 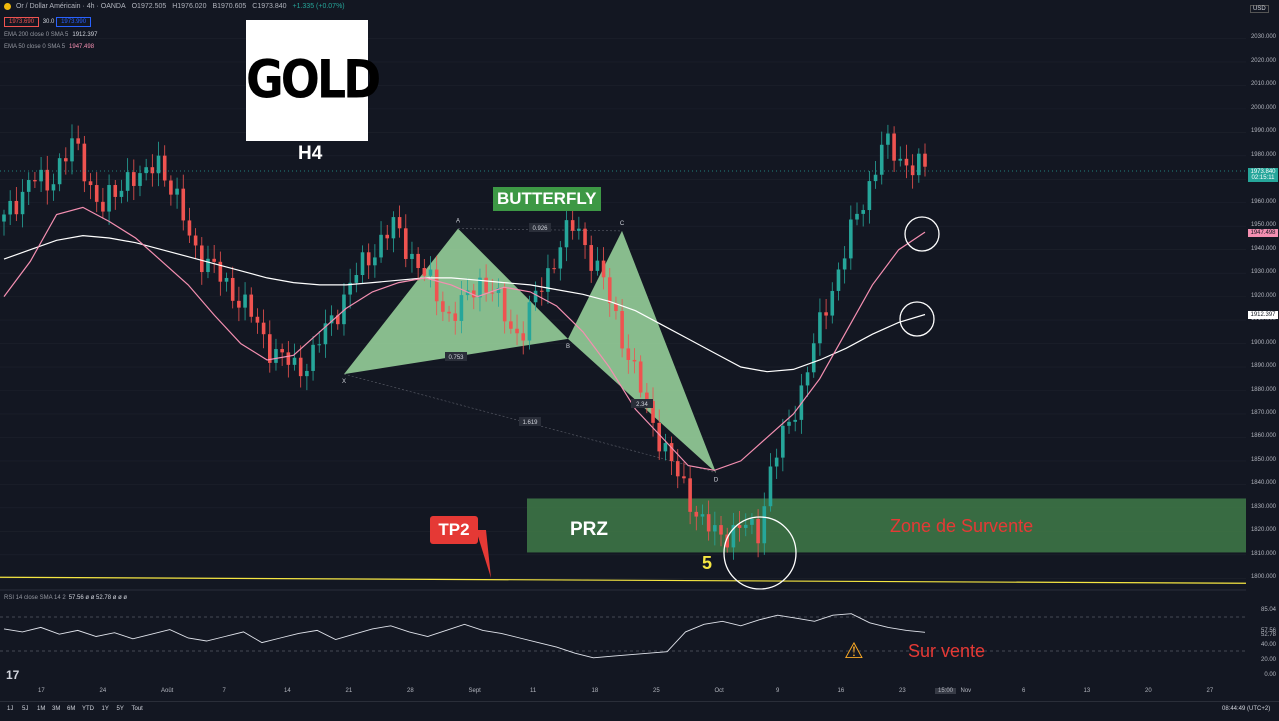 What do you see at coordinates (540, 230) in the screenshot?
I see `pattern-ac` at bounding box center [540, 230].